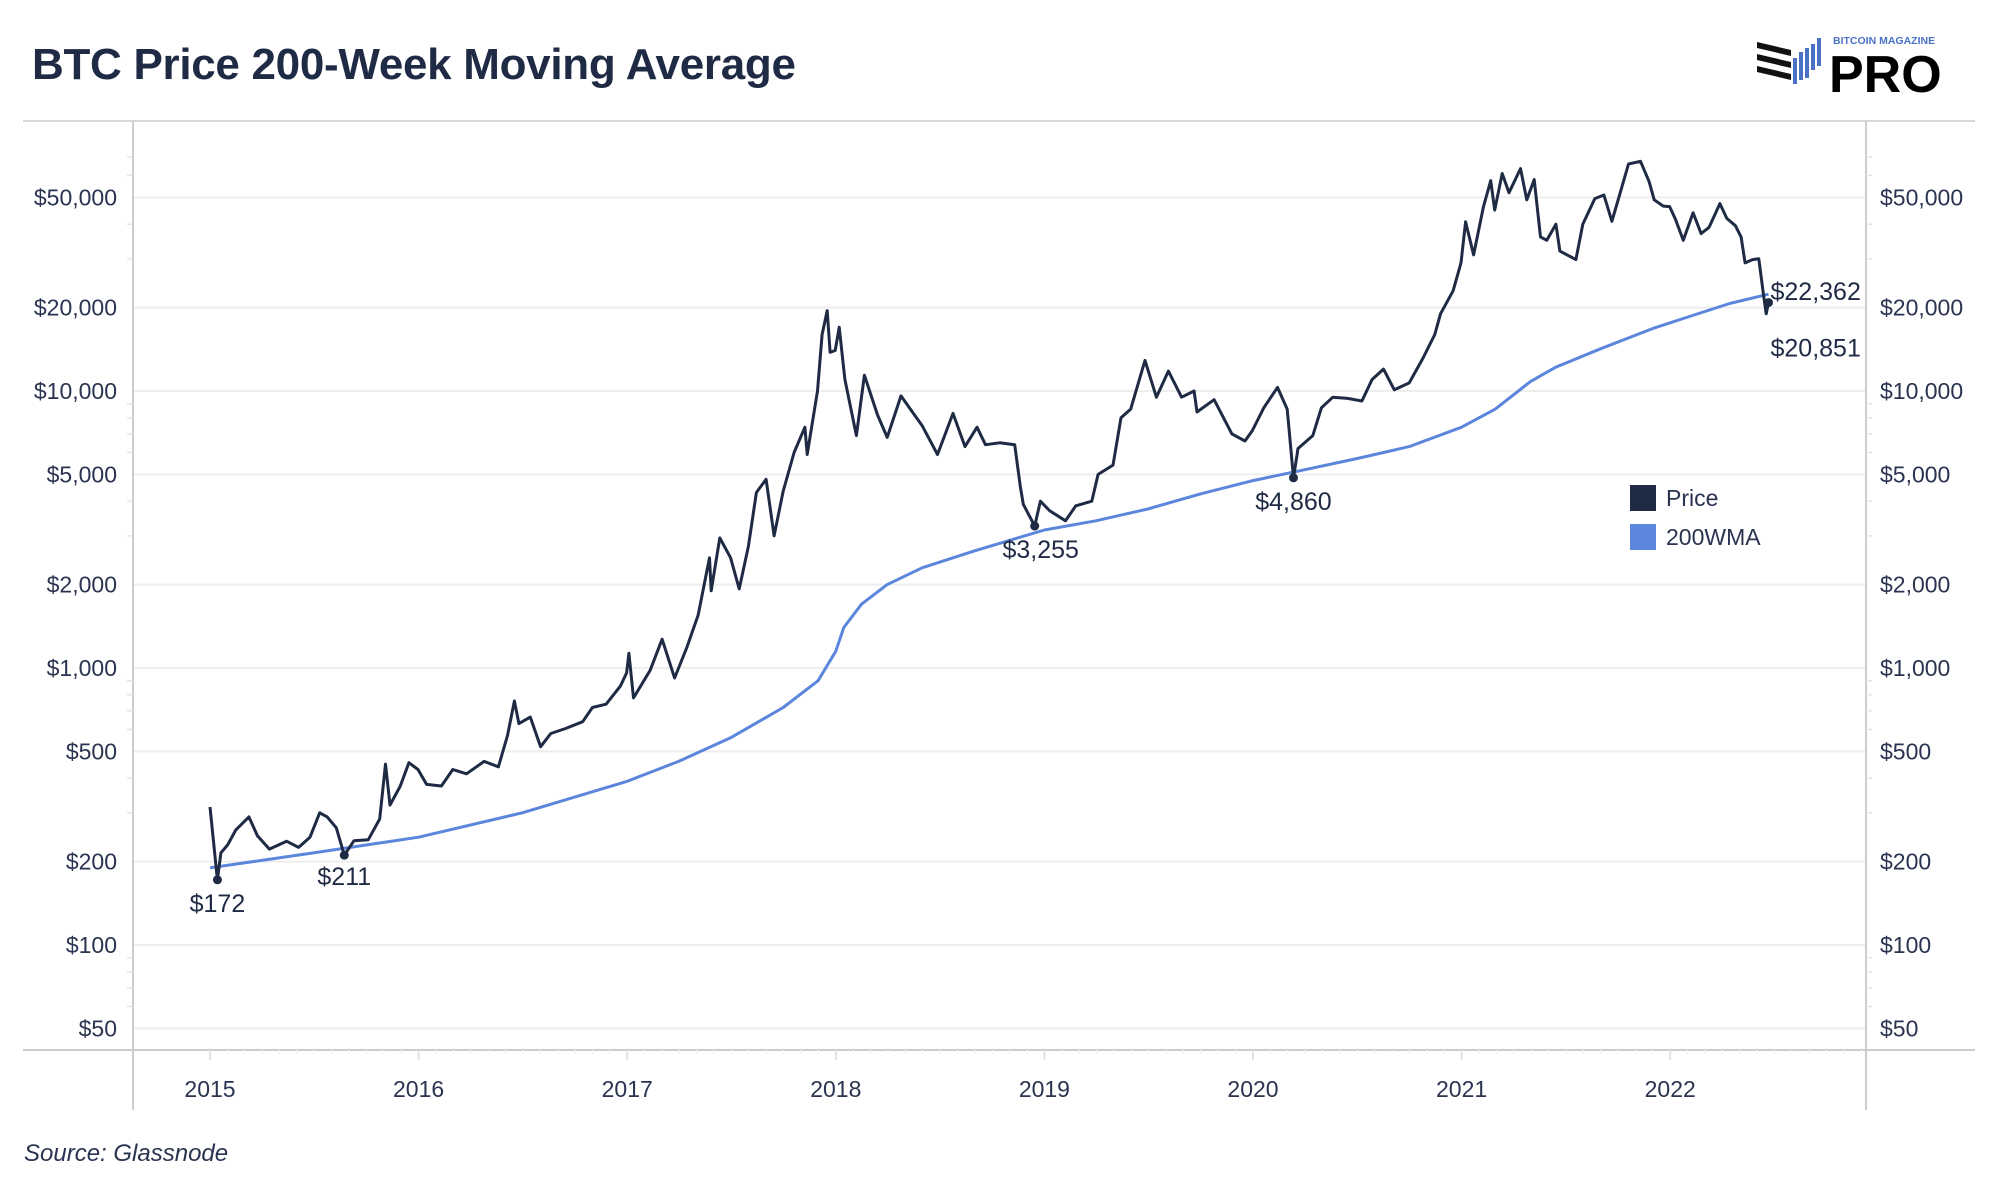 The width and height of the screenshot is (2000, 1200). Describe the element at coordinates (1921, 197) in the screenshot. I see `y-tick-label-right: $50,000` at that location.